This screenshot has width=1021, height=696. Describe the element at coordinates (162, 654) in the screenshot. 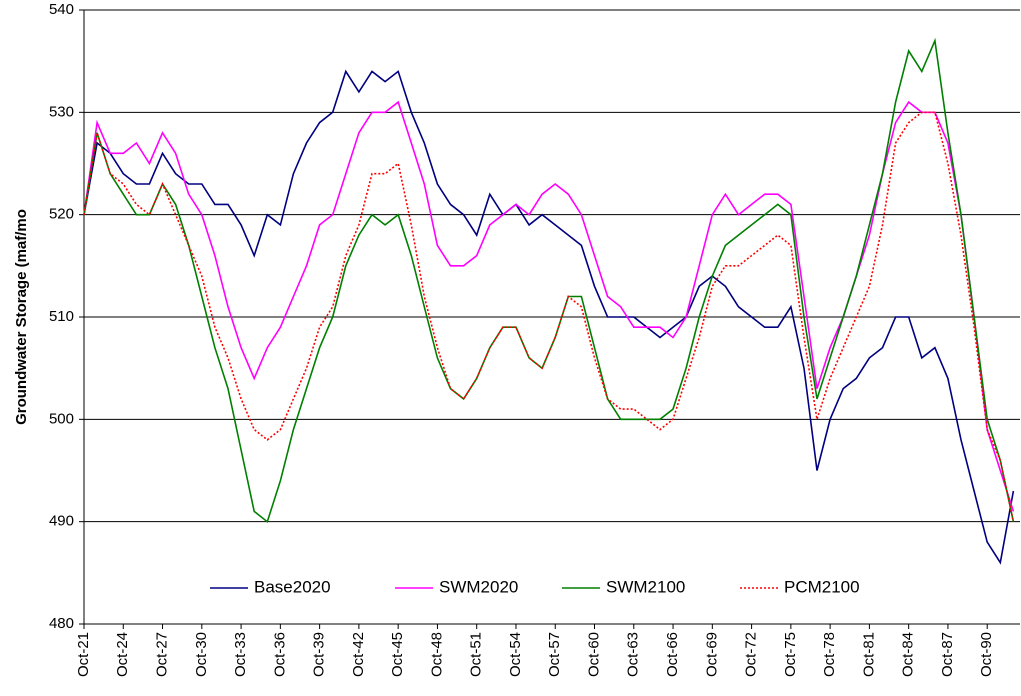

I see `x-tick-label: Oct-27` at that location.